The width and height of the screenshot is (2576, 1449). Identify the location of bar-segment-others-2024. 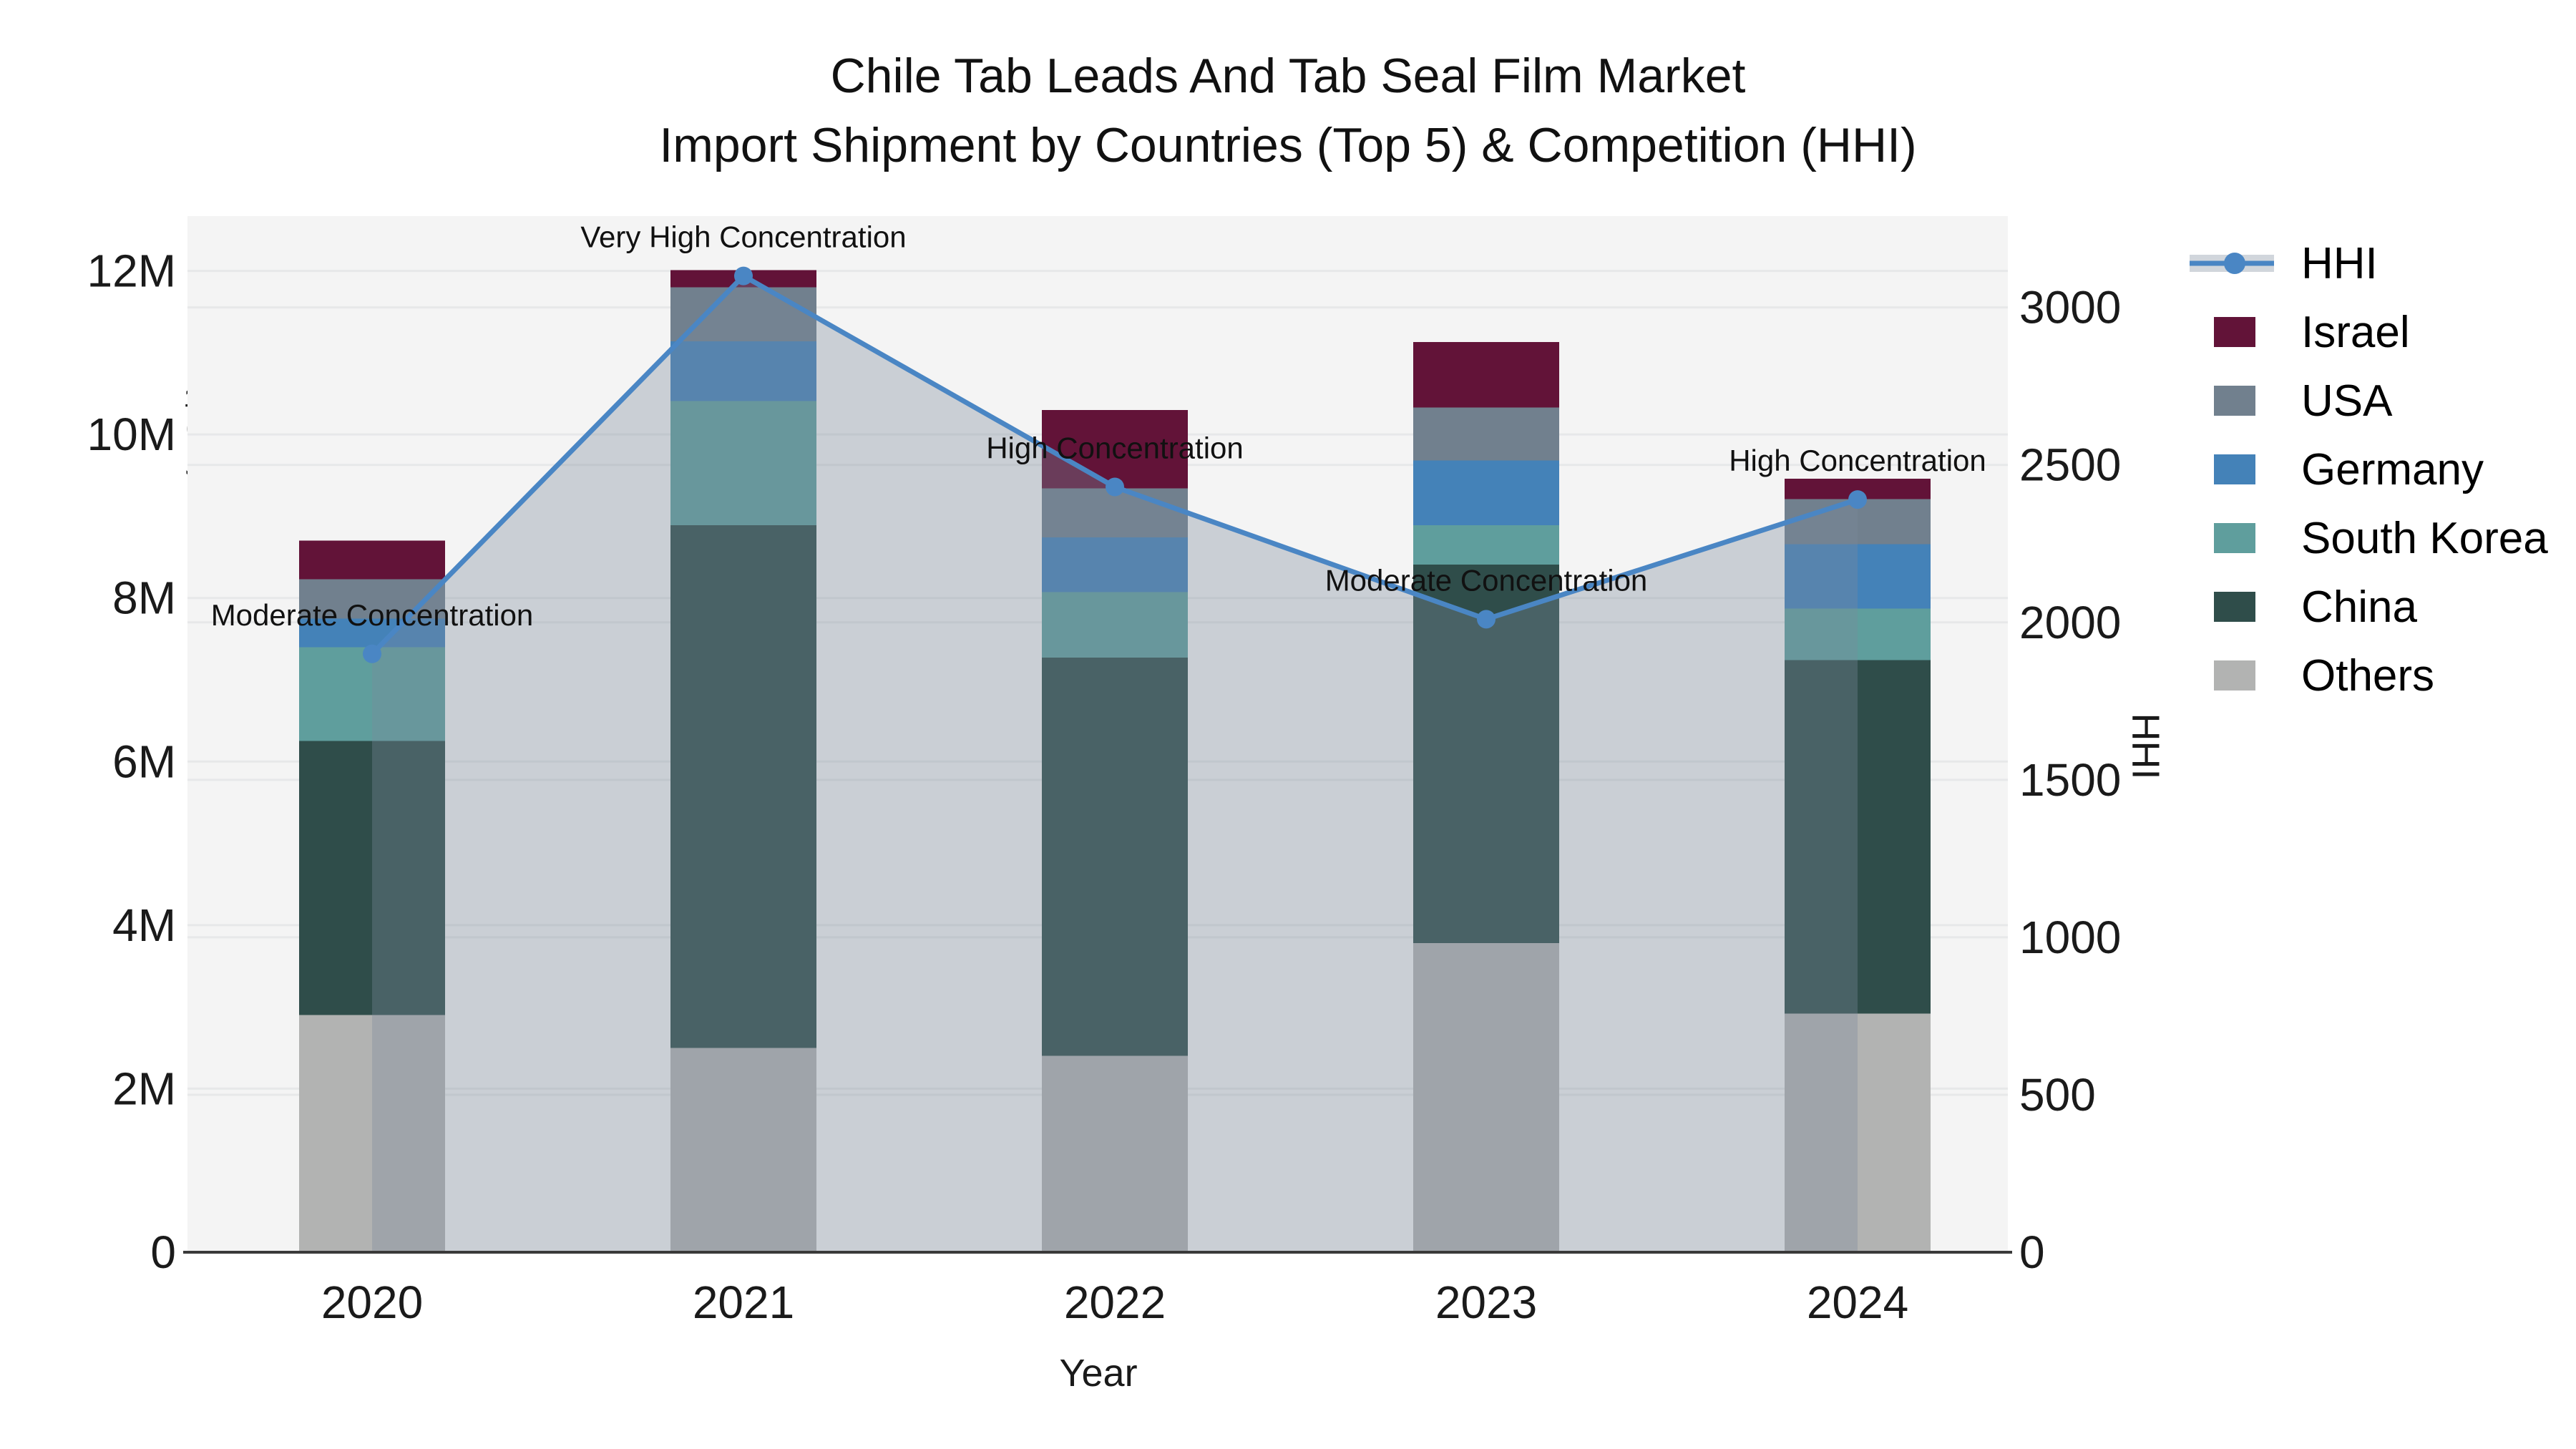
(1858, 1132).